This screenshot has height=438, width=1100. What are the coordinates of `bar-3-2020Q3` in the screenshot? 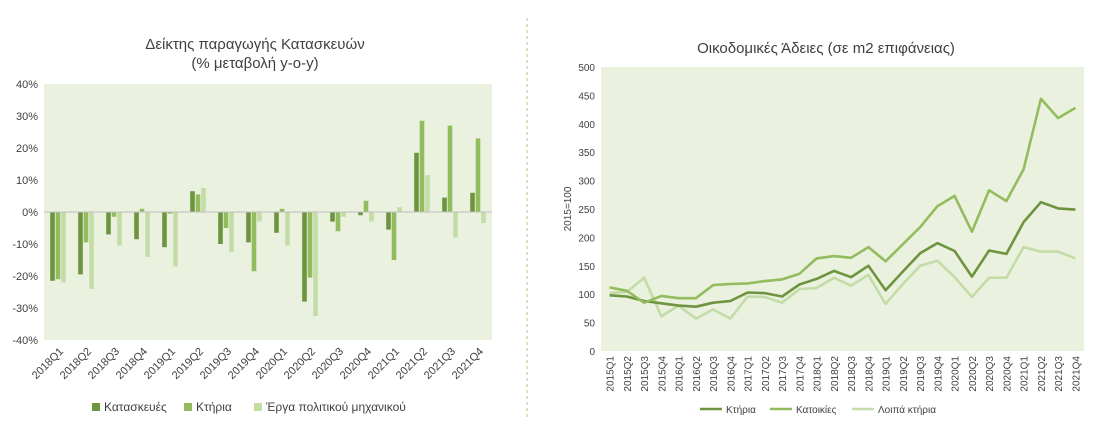 It's located at (343, 214).